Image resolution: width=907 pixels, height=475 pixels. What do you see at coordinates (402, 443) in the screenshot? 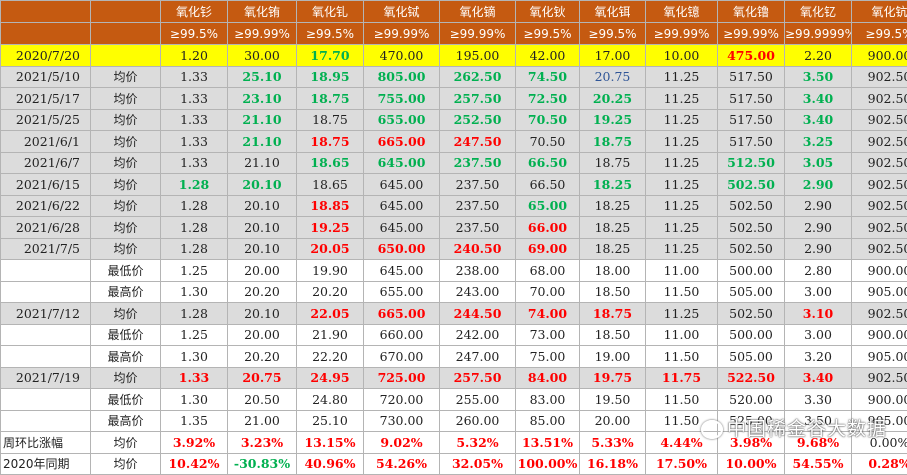
I see `price-cell: 9.02%` at bounding box center [402, 443].